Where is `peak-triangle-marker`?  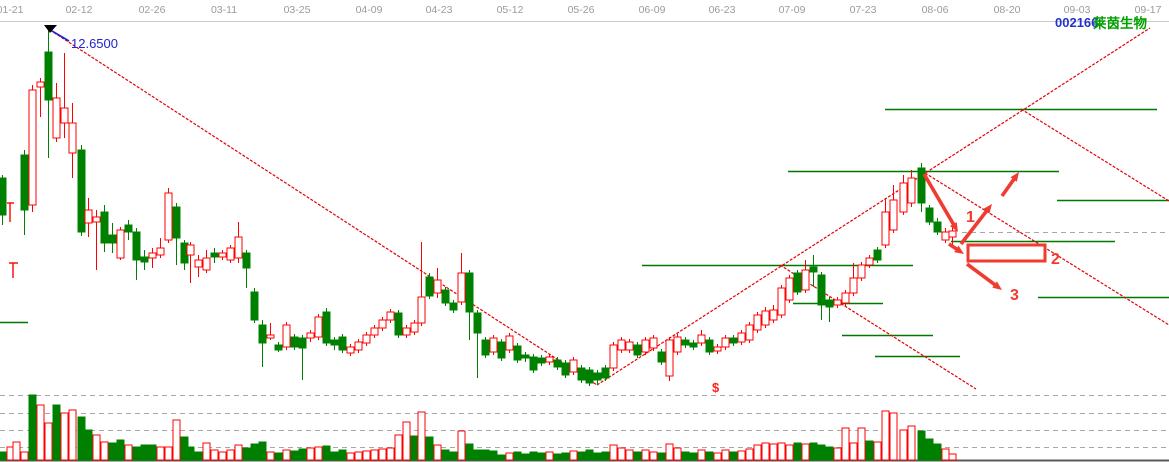
peak-triangle-marker is located at coordinates (50, 29).